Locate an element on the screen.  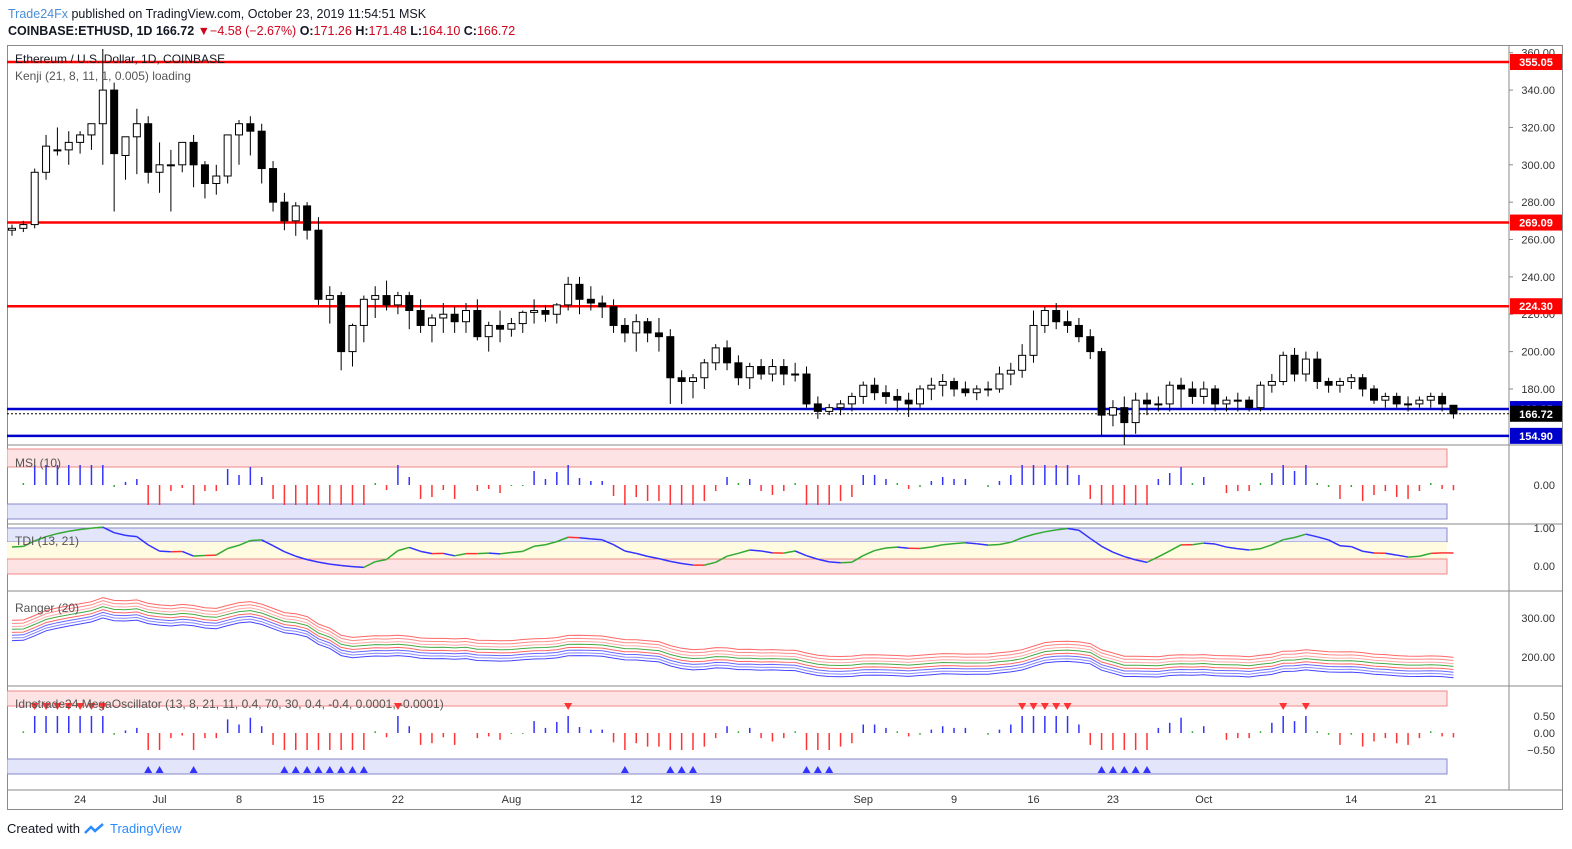
level-value-label: 355.05 is located at coordinates (1536, 63).